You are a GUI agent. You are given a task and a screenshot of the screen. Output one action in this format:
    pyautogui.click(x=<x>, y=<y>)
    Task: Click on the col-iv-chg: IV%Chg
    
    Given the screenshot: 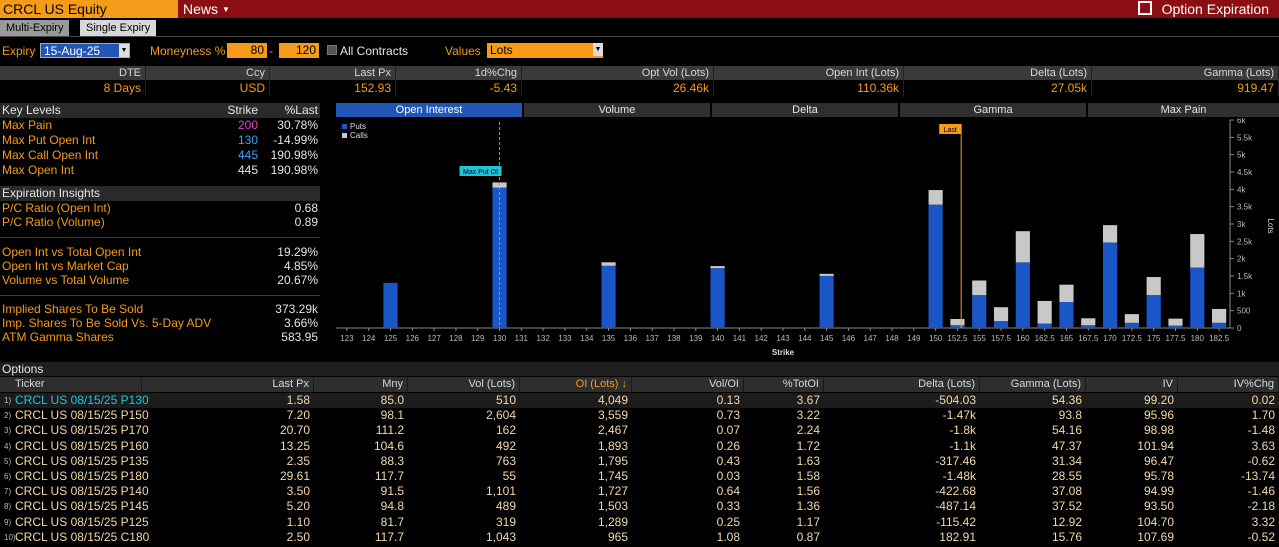 What is the action you would take?
    pyautogui.click(x=1228, y=384)
    